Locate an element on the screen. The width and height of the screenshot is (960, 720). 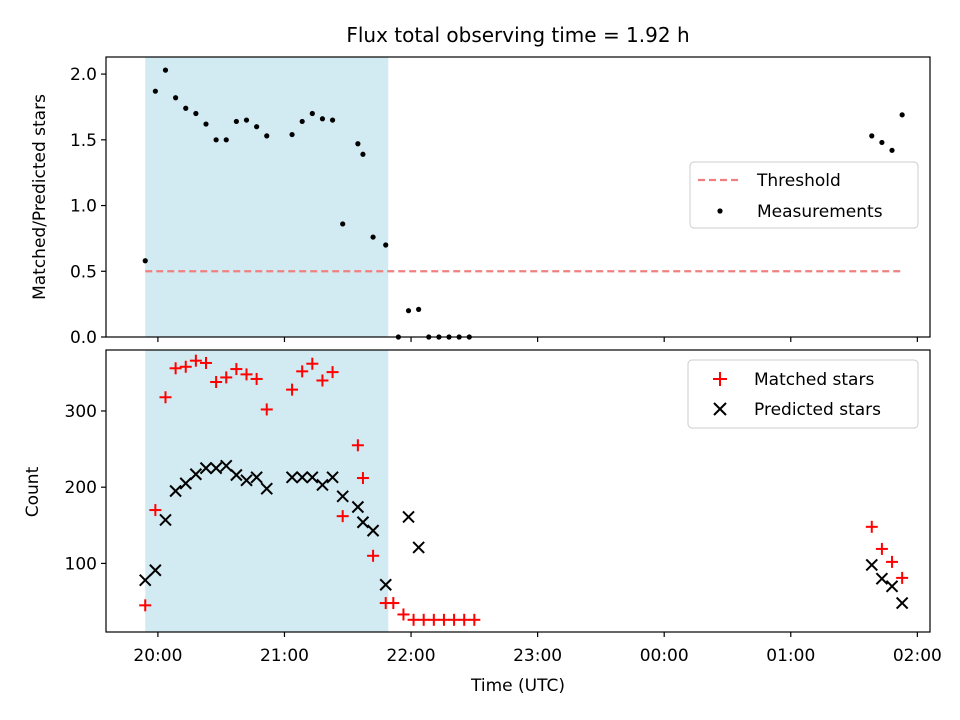
bottom-legend: Matched stars Predicted stars is located at coordinates (803, 394).